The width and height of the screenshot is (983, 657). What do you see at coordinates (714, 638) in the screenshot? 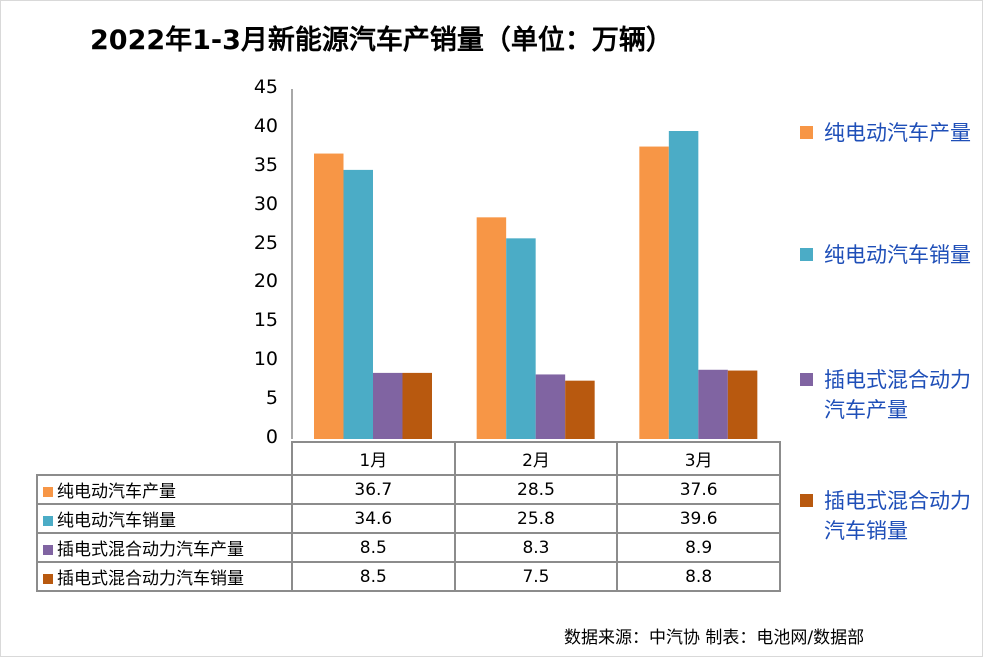
I see `source-note: 数据来源：中汽协 制表：电池网/数据部` at bounding box center [714, 638].